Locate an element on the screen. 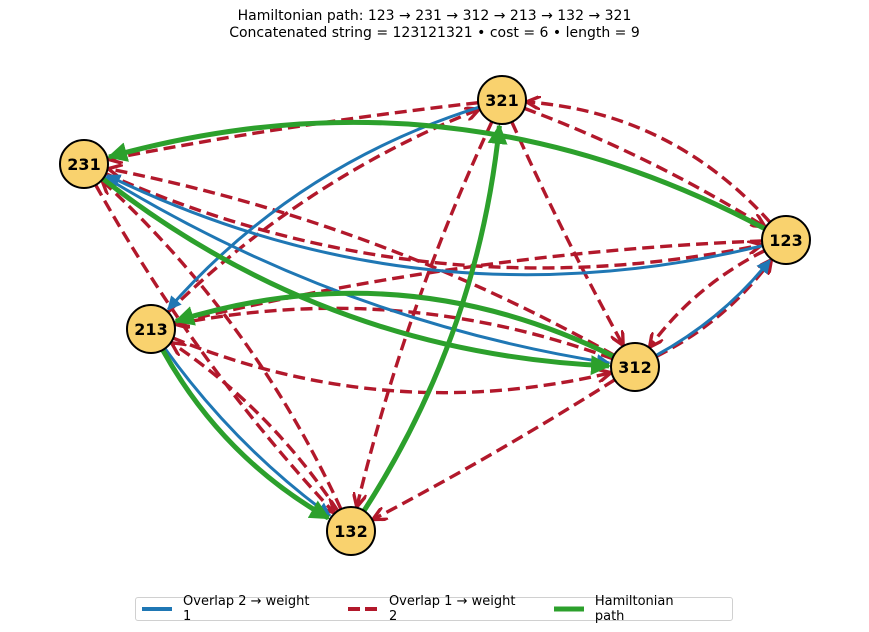 The width and height of the screenshot is (869, 632). thick-line-icon is located at coordinates (568, 609).